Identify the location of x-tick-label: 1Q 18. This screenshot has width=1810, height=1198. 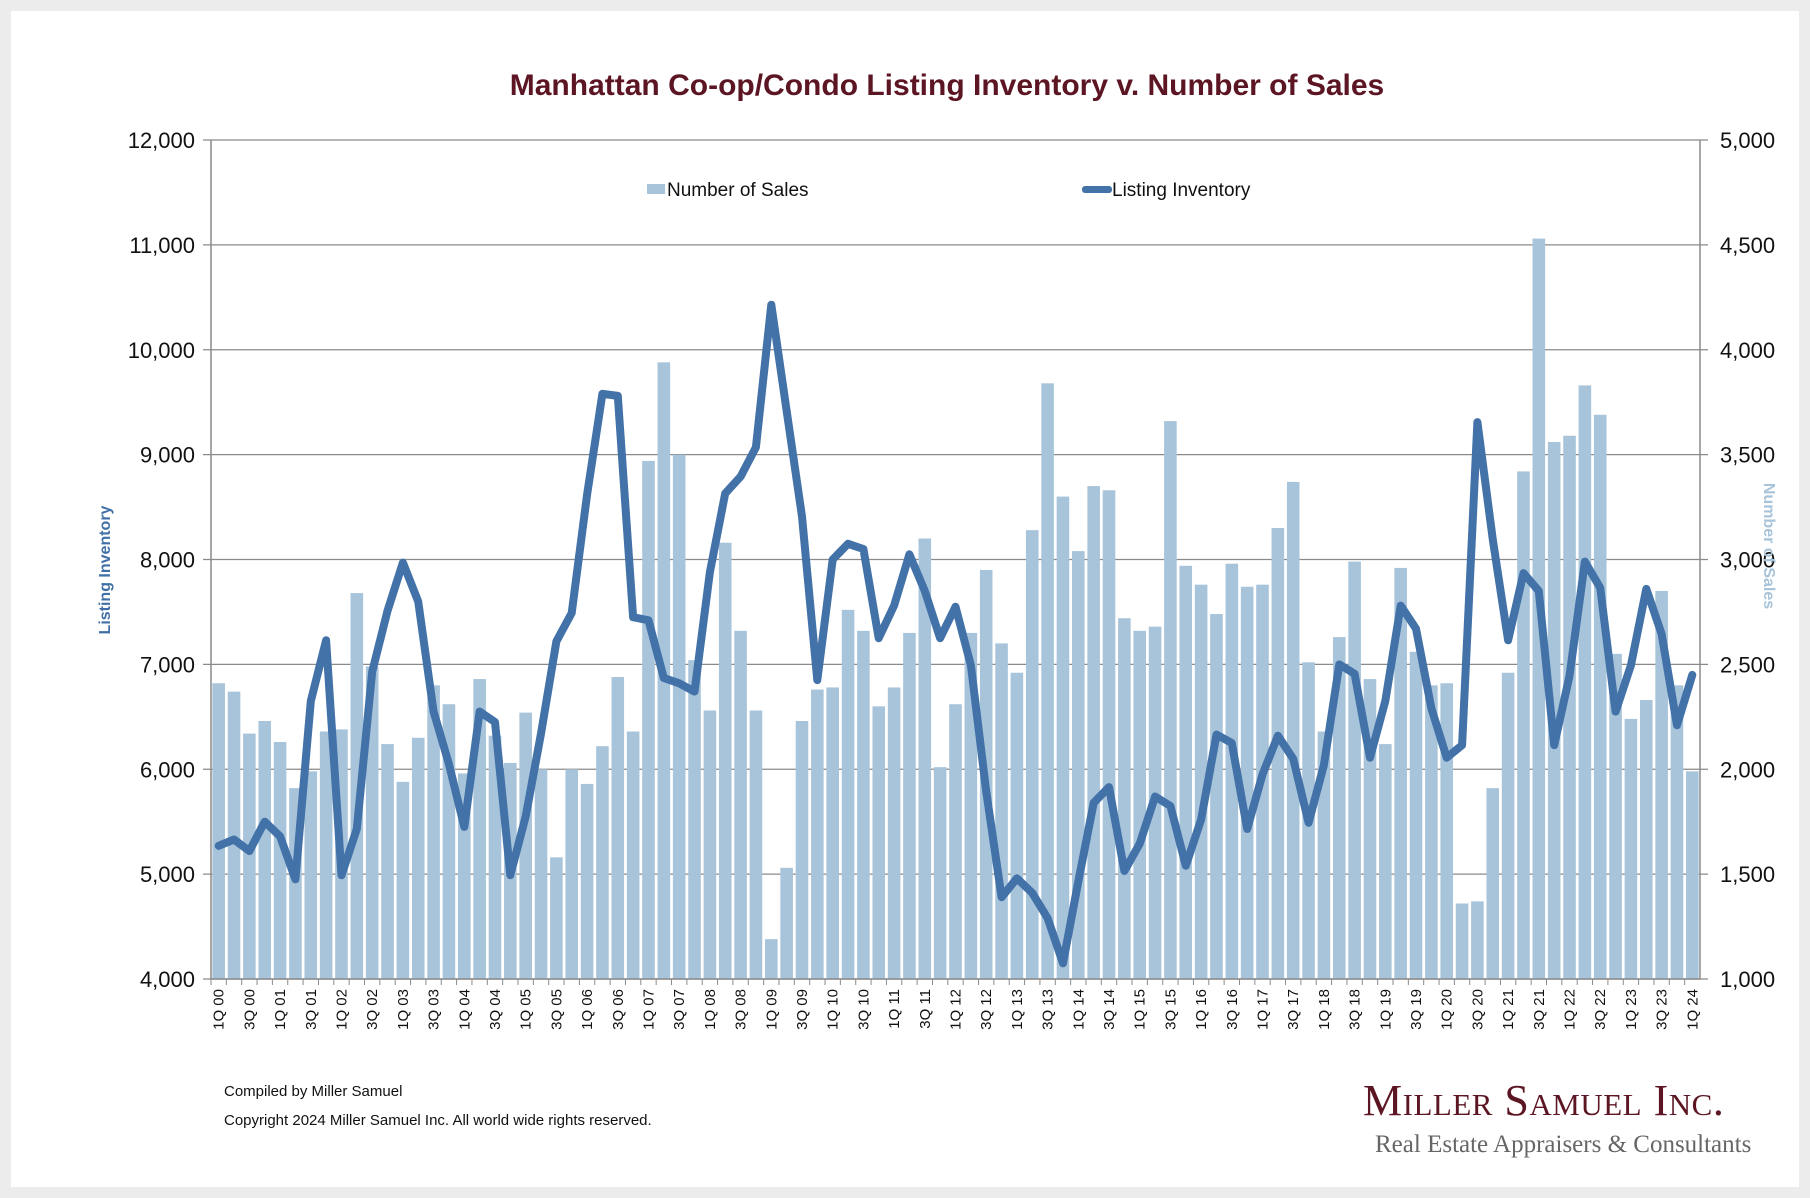
(1324, 1009).